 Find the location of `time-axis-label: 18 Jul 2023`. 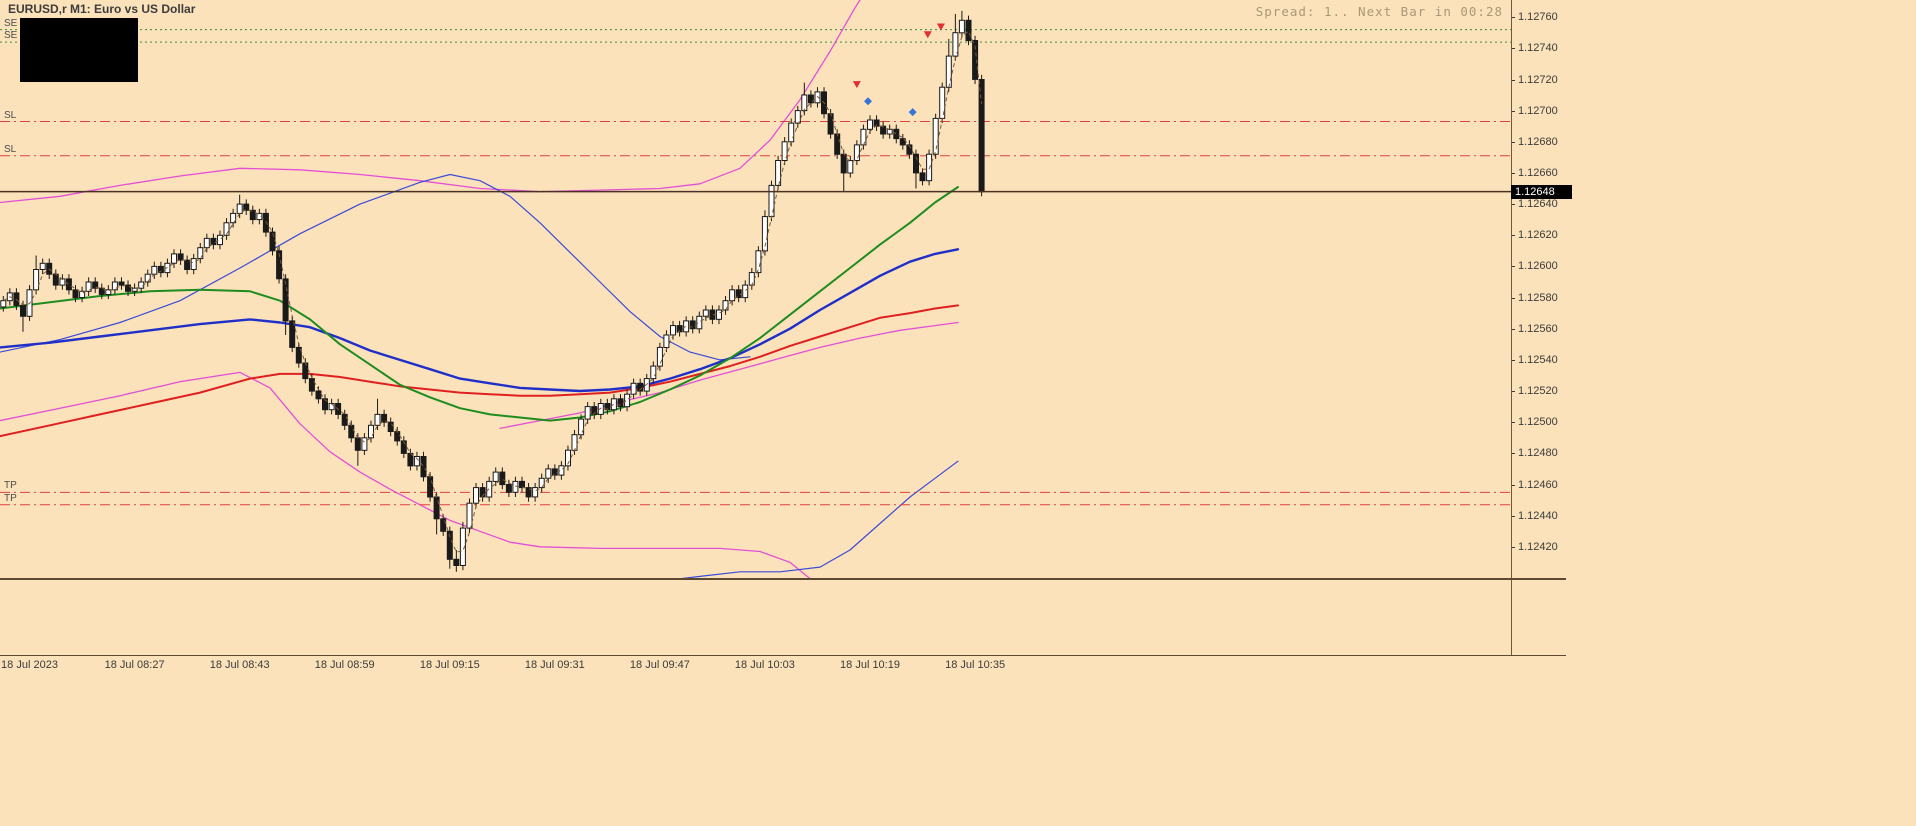

time-axis-label: 18 Jul 2023 is located at coordinates (29, 665).